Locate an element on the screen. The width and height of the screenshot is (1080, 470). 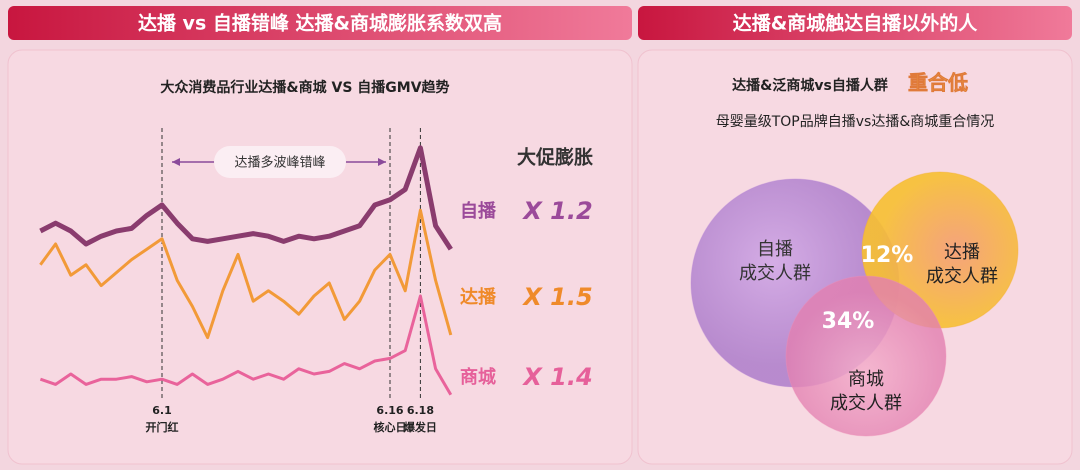
header: 达播 vs 自播错峰 达播&商城膨胀系数双高 is located at coordinates (320, 23).